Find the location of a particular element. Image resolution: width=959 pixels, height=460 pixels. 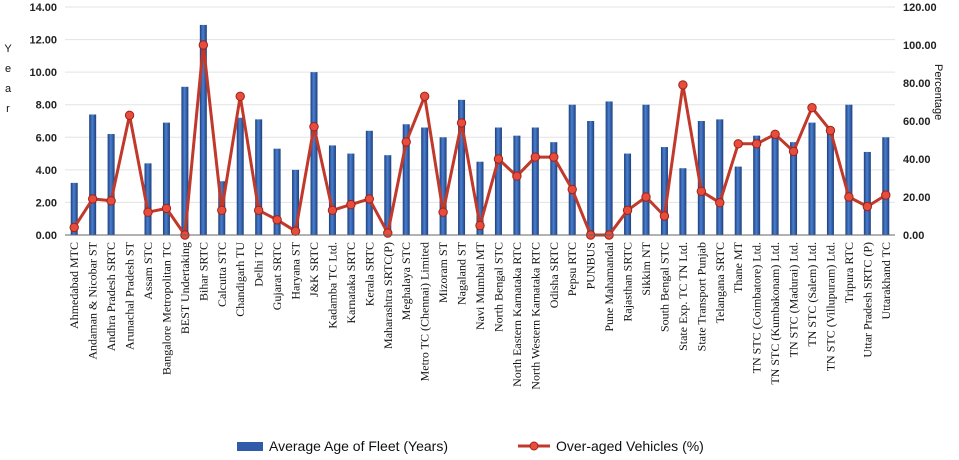

category-label: Kerala SRTC is located at coordinates (369, 274).